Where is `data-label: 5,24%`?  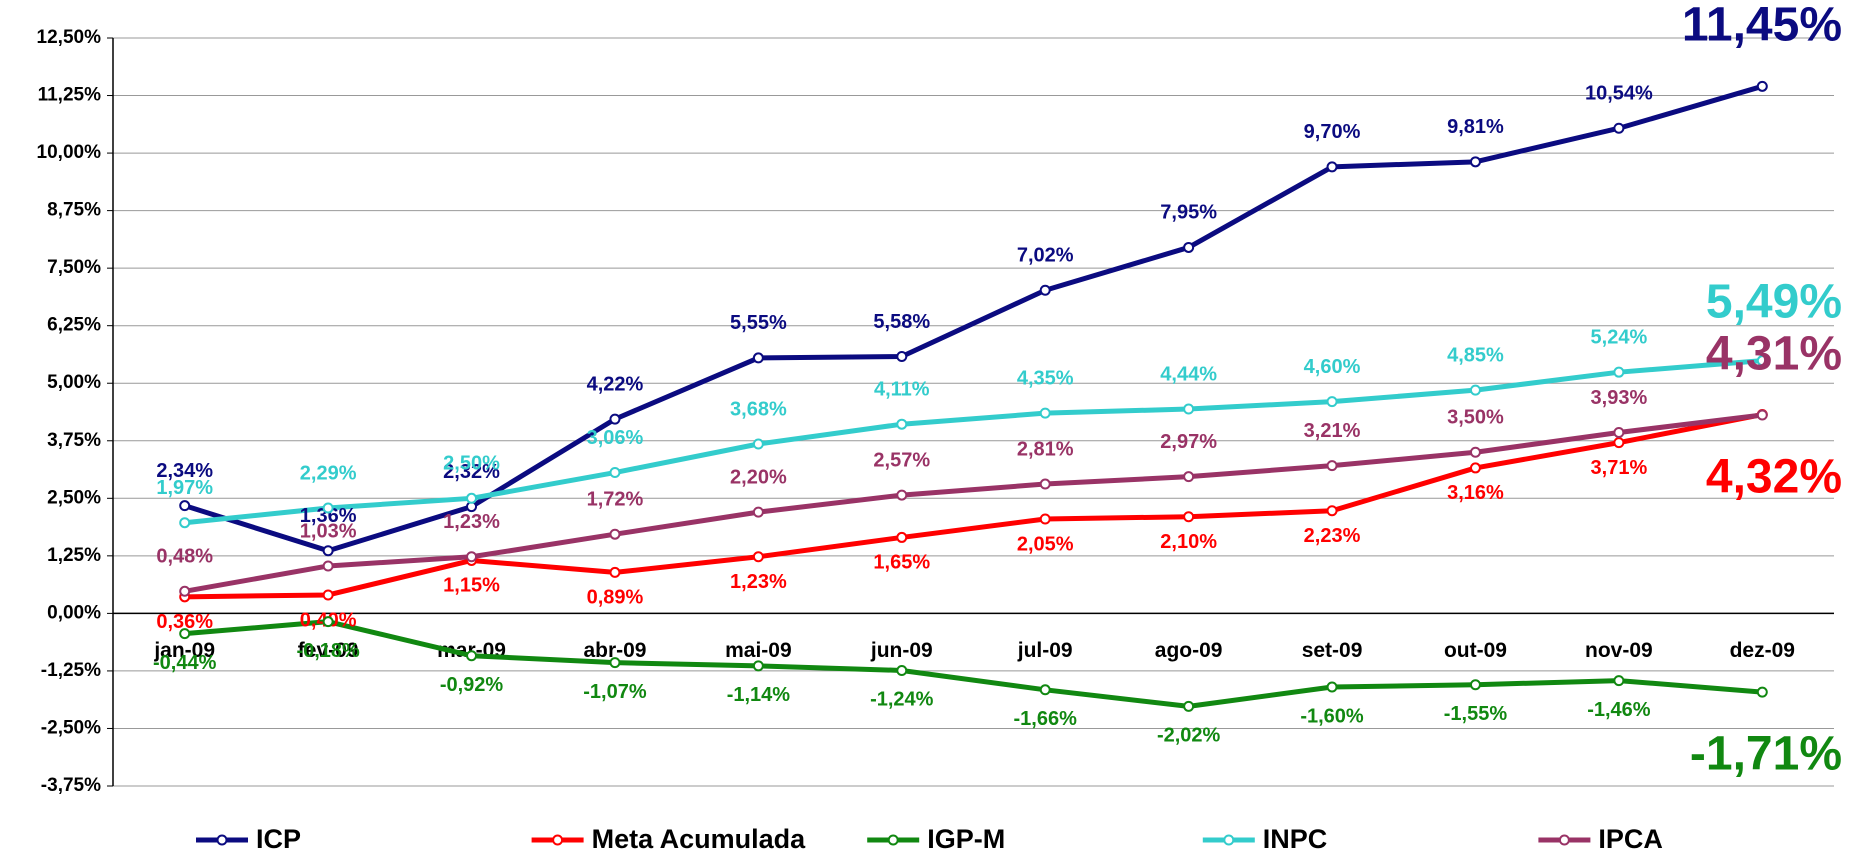 data-label: 5,24% is located at coordinates (1619, 337).